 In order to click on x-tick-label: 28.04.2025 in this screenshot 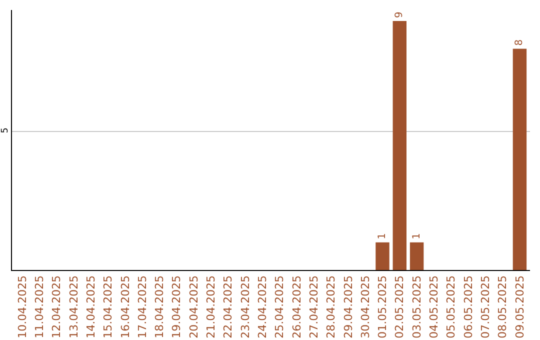, I will do `click(331, 306)`.